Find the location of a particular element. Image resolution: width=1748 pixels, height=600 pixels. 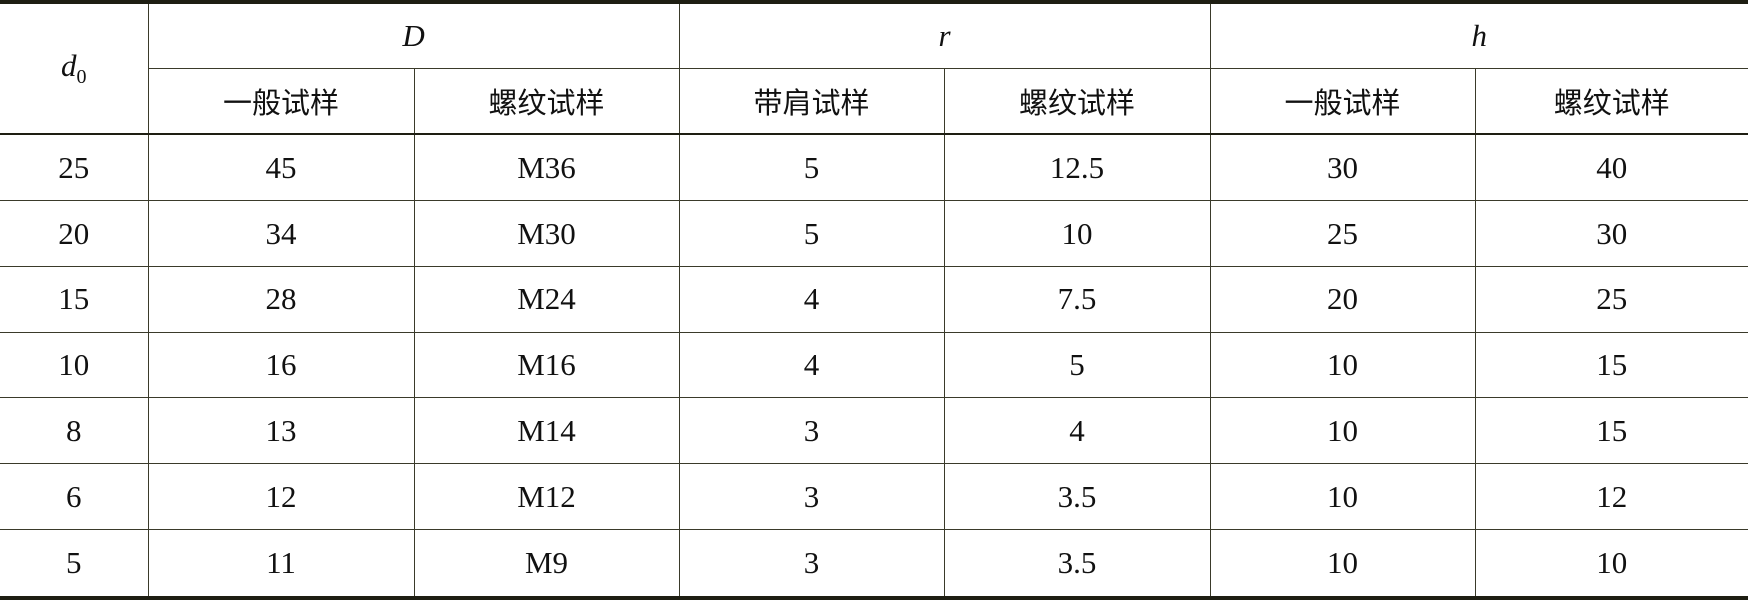

table-row: 20 34 M30 5 10 25 30 is located at coordinates (874, 233).